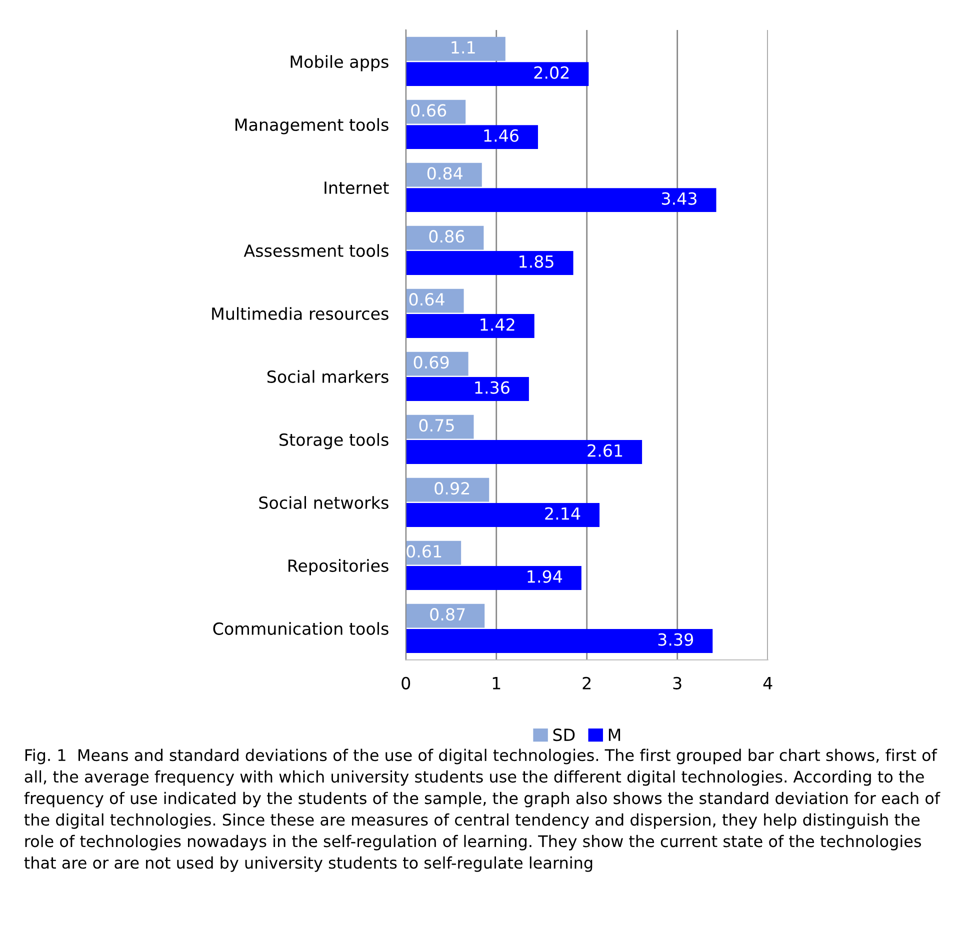 The height and width of the screenshot is (936, 955). Describe the element at coordinates (463, 47) in the screenshot. I see `data-label: 1.1` at that location.